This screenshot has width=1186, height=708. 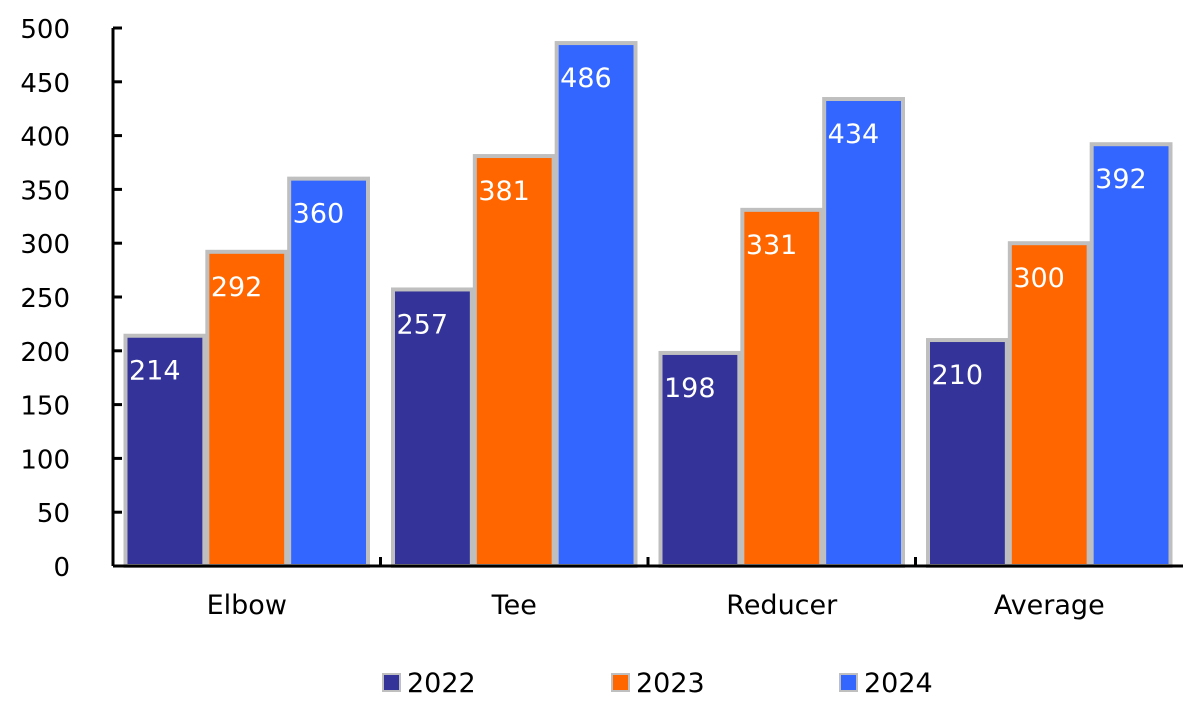 I want to click on x-tick-label: Average, so click(x=1049, y=605).